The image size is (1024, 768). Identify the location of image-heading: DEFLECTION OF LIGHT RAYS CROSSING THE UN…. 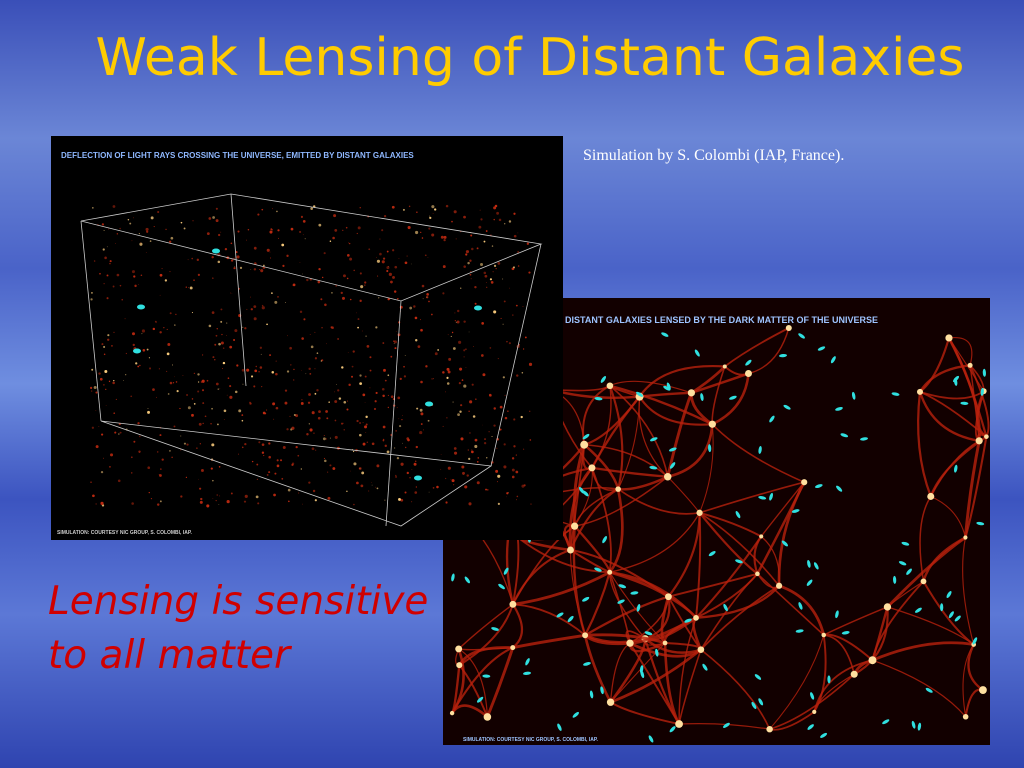
(237, 155).